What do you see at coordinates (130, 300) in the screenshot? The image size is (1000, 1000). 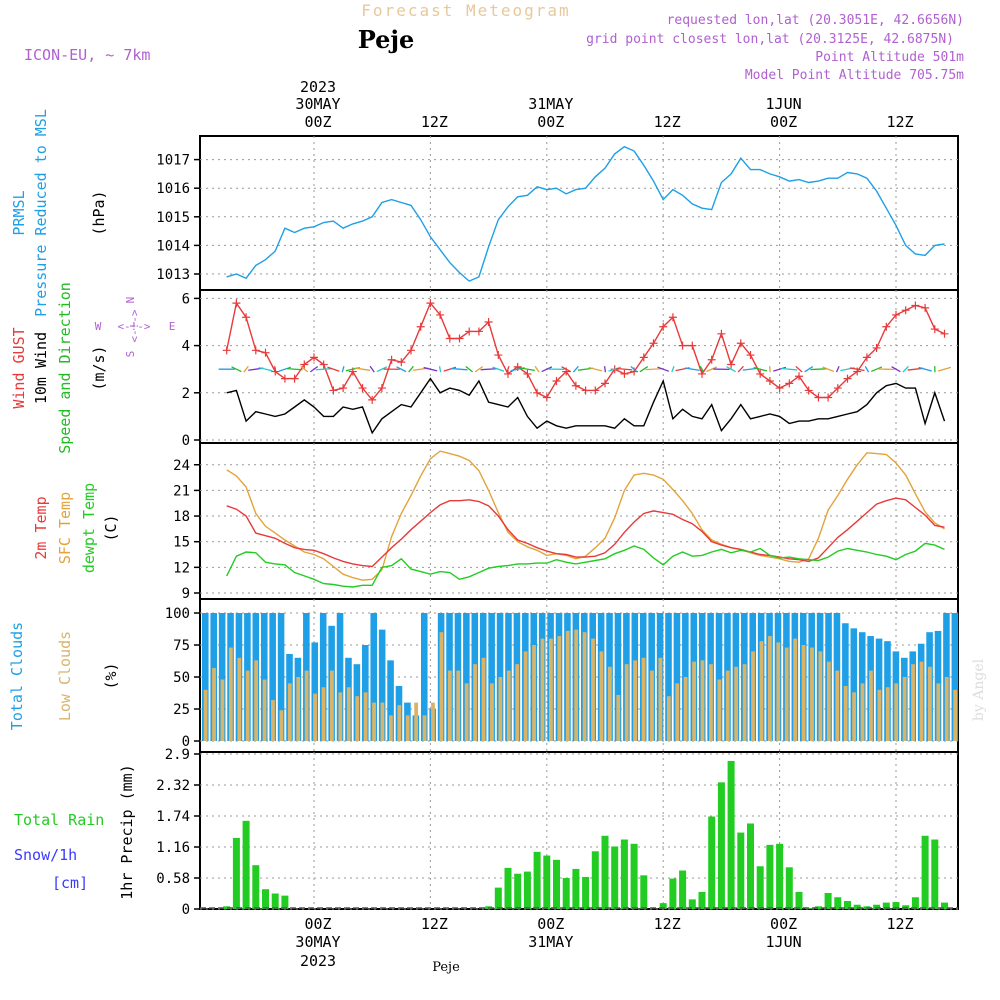 I see `compass-n: N` at bounding box center [130, 300].